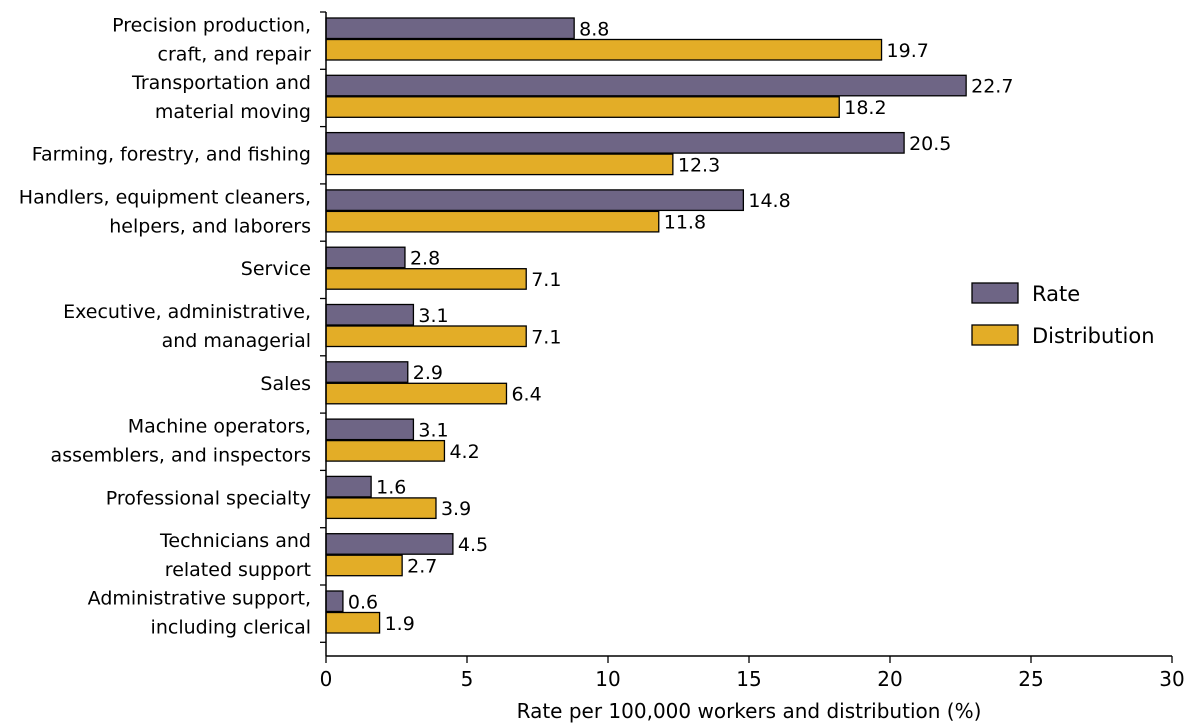  What do you see at coordinates (604, 49) in the screenshot?
I see `bar-distribution-precision-production-craft-and-repair` at bounding box center [604, 49].